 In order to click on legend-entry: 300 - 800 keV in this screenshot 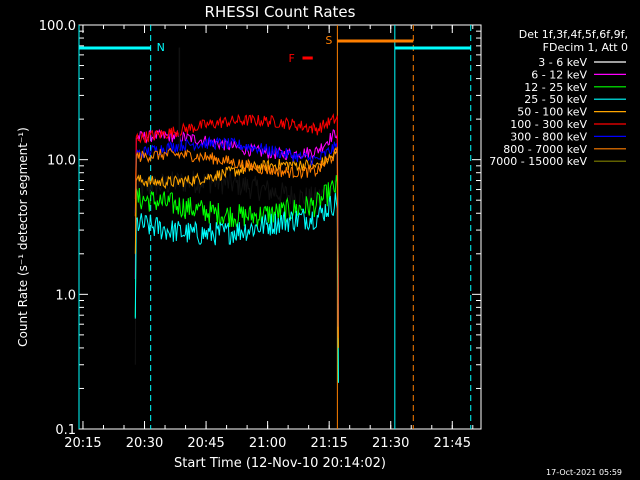, I will do `click(548, 136)`.